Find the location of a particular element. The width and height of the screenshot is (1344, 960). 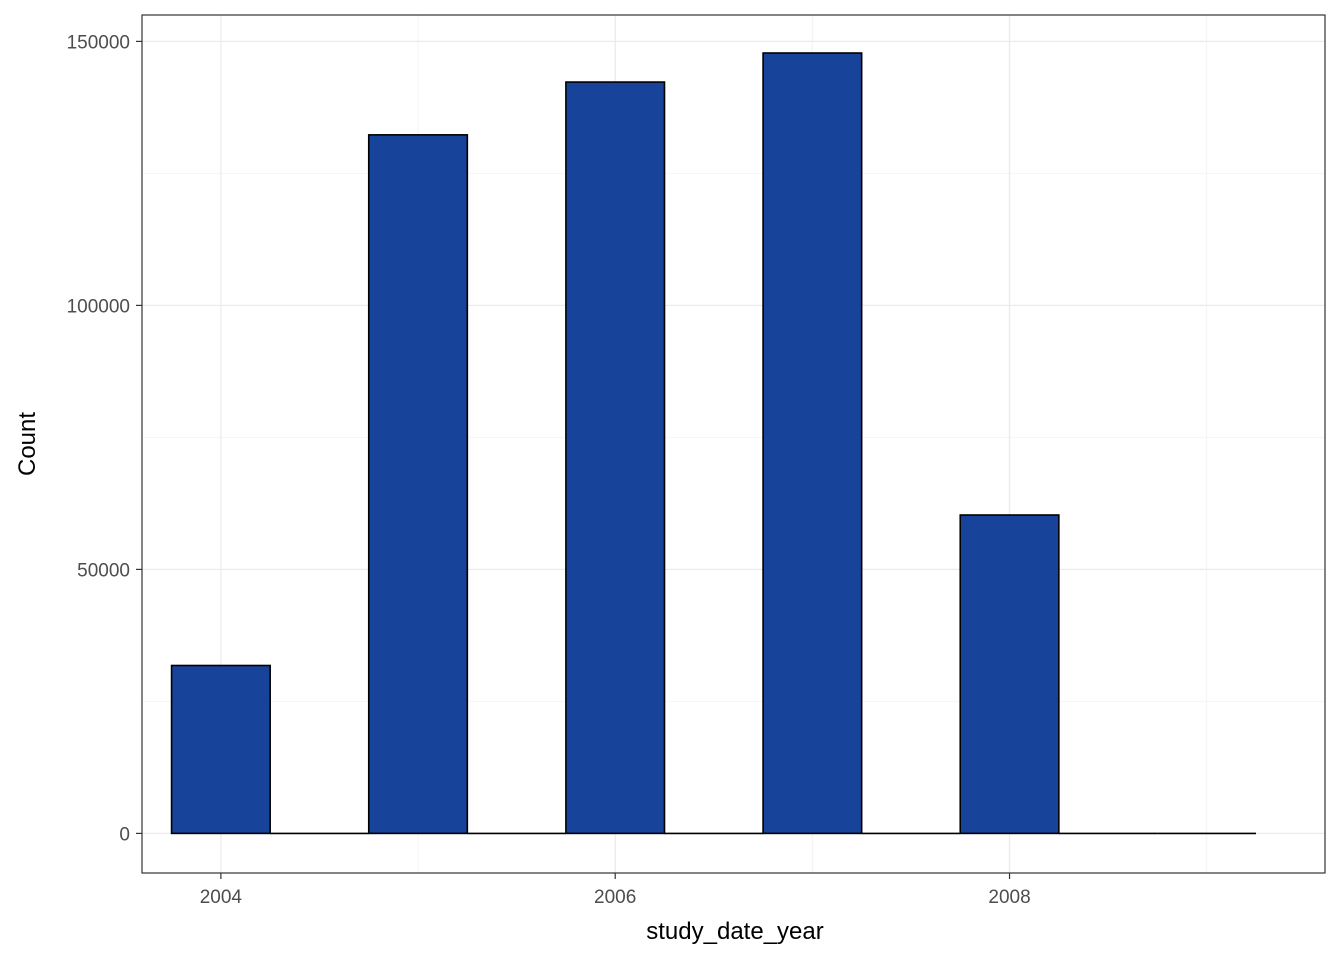

y-axis-title: Count is located at coordinates (27, 444).